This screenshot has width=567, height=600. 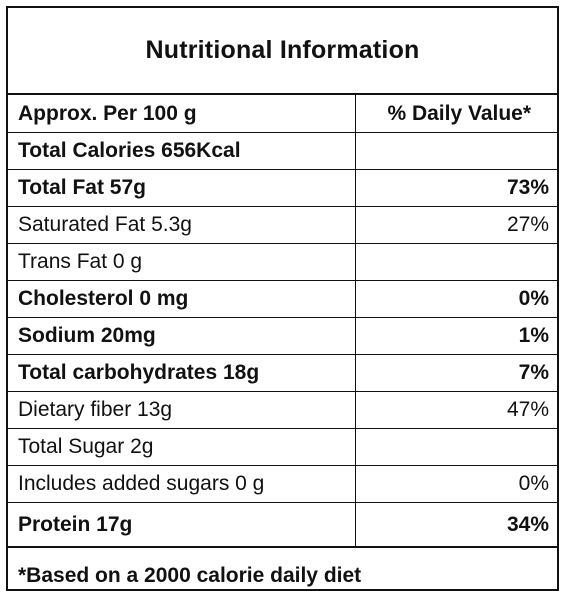 I want to click on nutrient-name: Total Sugar 2g, so click(x=182, y=447).